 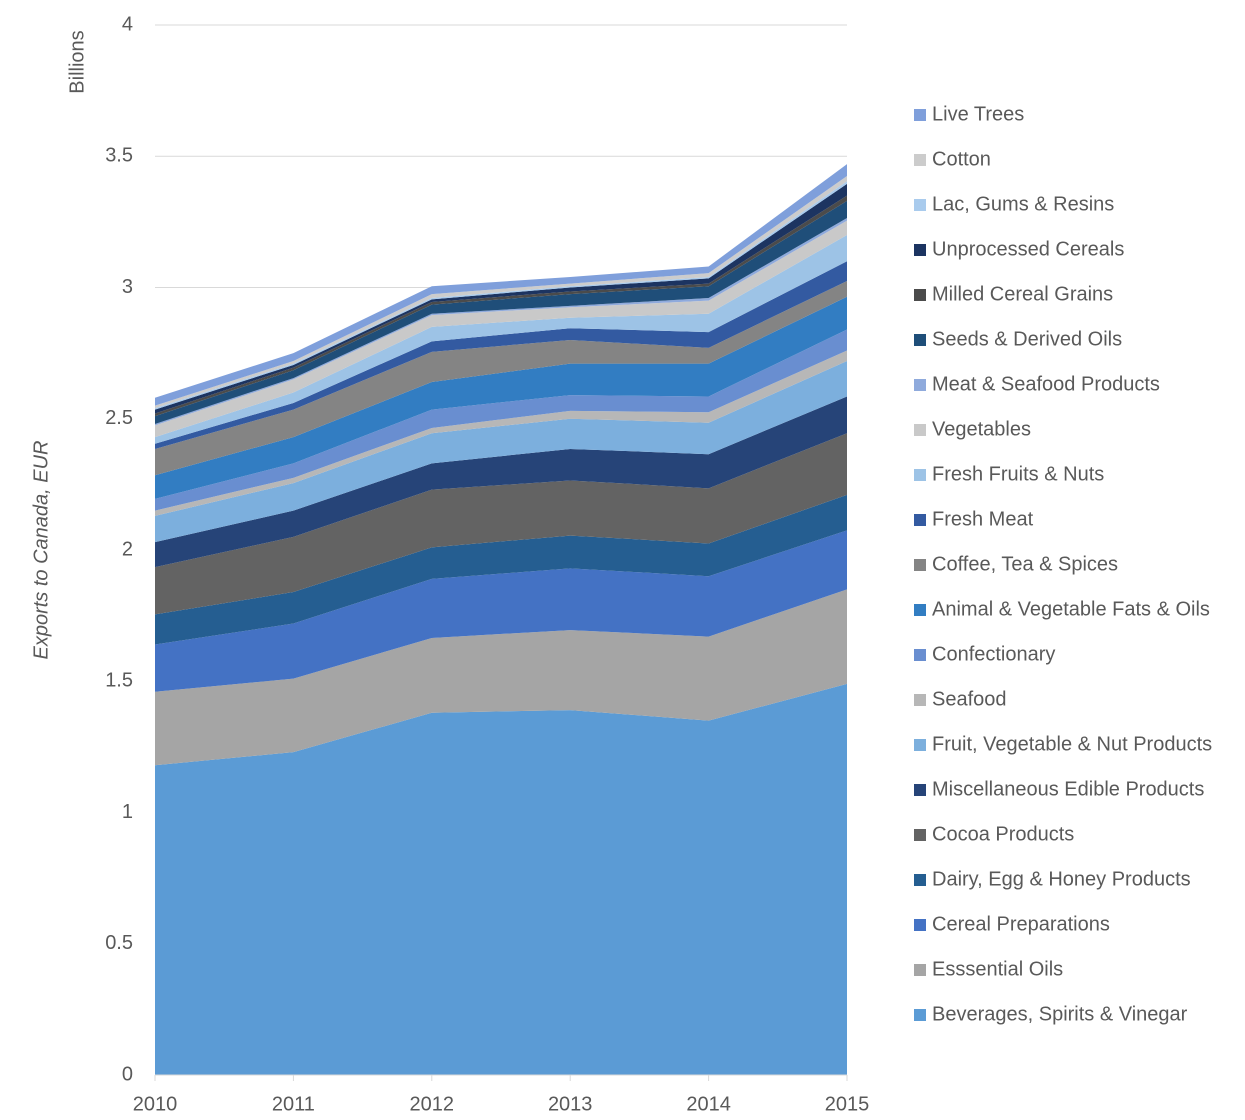 What do you see at coordinates (983, 519) in the screenshot?
I see `legend-label: Fresh Meat` at bounding box center [983, 519].